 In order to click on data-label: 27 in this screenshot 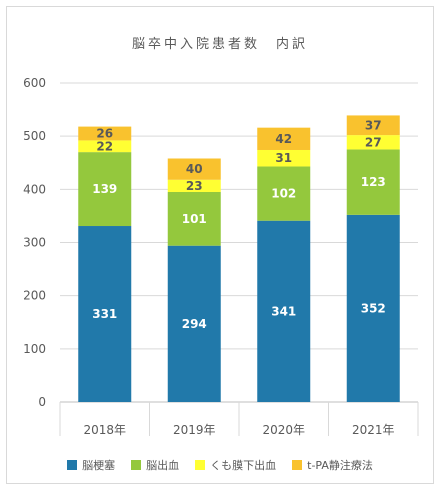, I will do `click(373, 142)`.